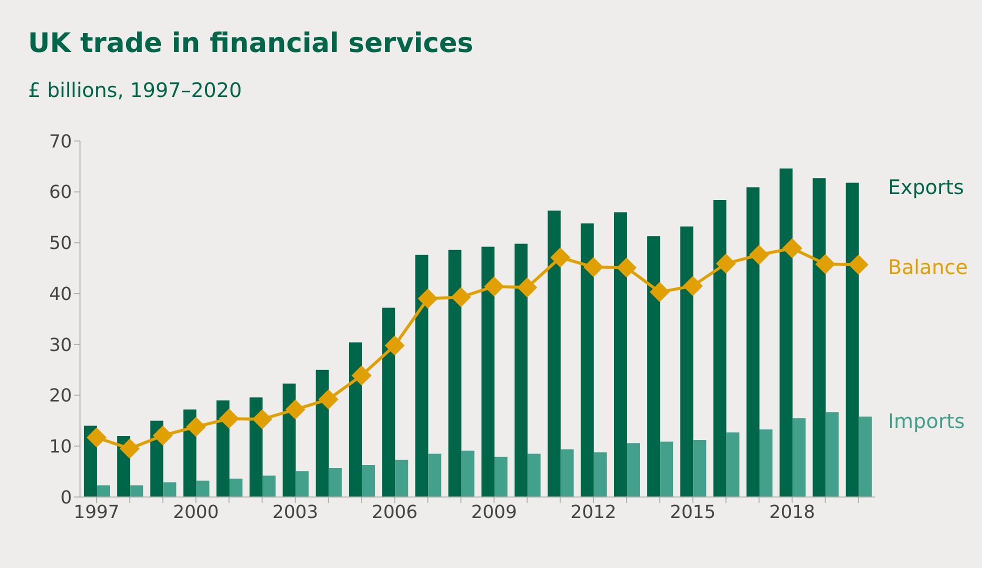 This screenshot has width=982, height=568. I want to click on chart-title: UK trade in financial services, so click(251, 43).